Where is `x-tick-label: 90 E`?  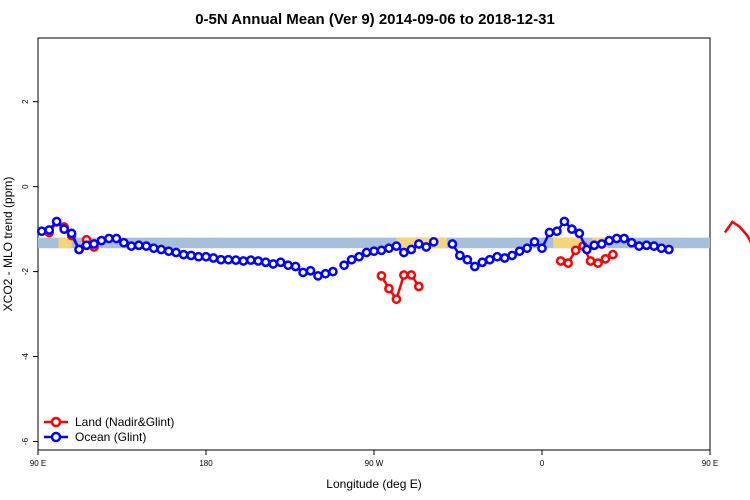 x-tick-label: 90 E is located at coordinates (38, 463).